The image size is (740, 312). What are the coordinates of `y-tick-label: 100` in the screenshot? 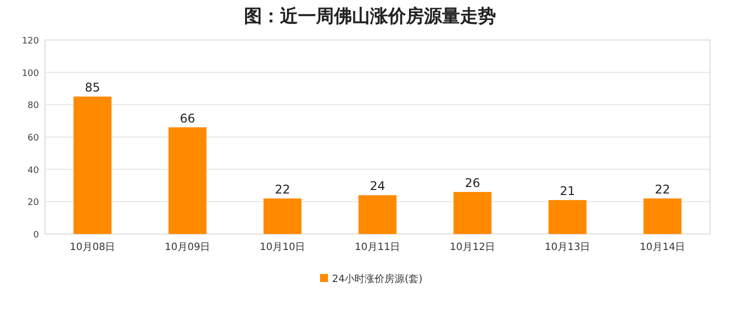 It's located at (31, 73).